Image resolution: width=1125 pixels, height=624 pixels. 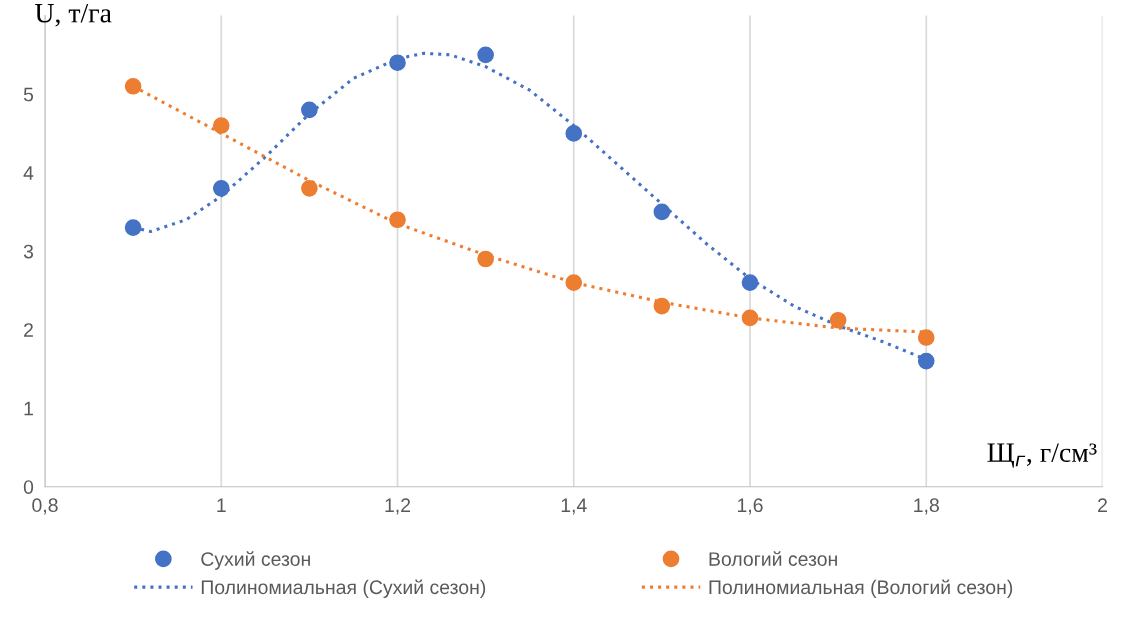 What do you see at coordinates (926, 506) in the screenshot?
I see `x-tick-label: 1,8` at bounding box center [926, 506].